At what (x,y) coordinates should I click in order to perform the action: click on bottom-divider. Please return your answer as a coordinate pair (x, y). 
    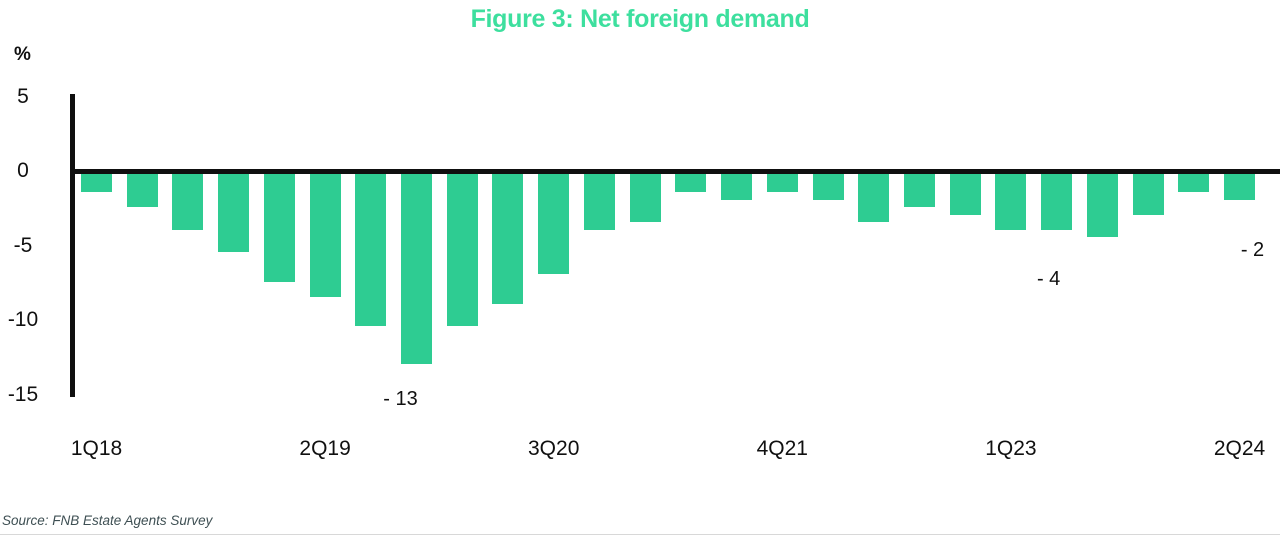
    Looking at the image, I should click on (640, 534).